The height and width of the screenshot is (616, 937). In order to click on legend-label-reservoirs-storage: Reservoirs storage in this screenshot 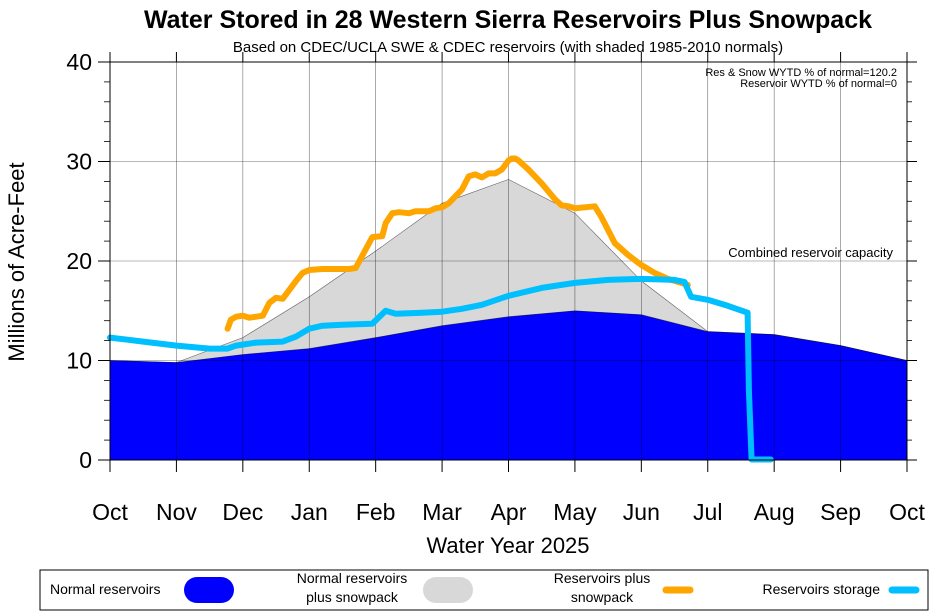, I will do `click(822, 589)`.